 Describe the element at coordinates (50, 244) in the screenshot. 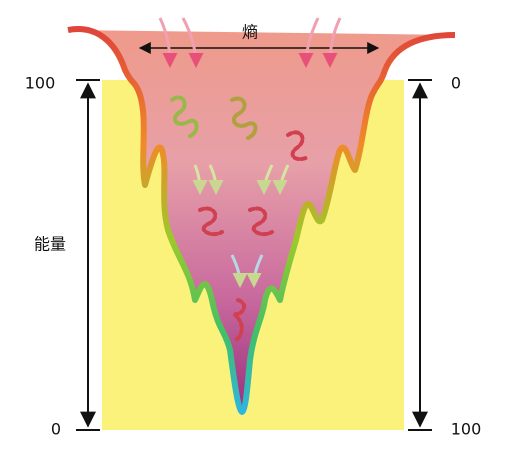

I see `energy-label: 能量` at that location.